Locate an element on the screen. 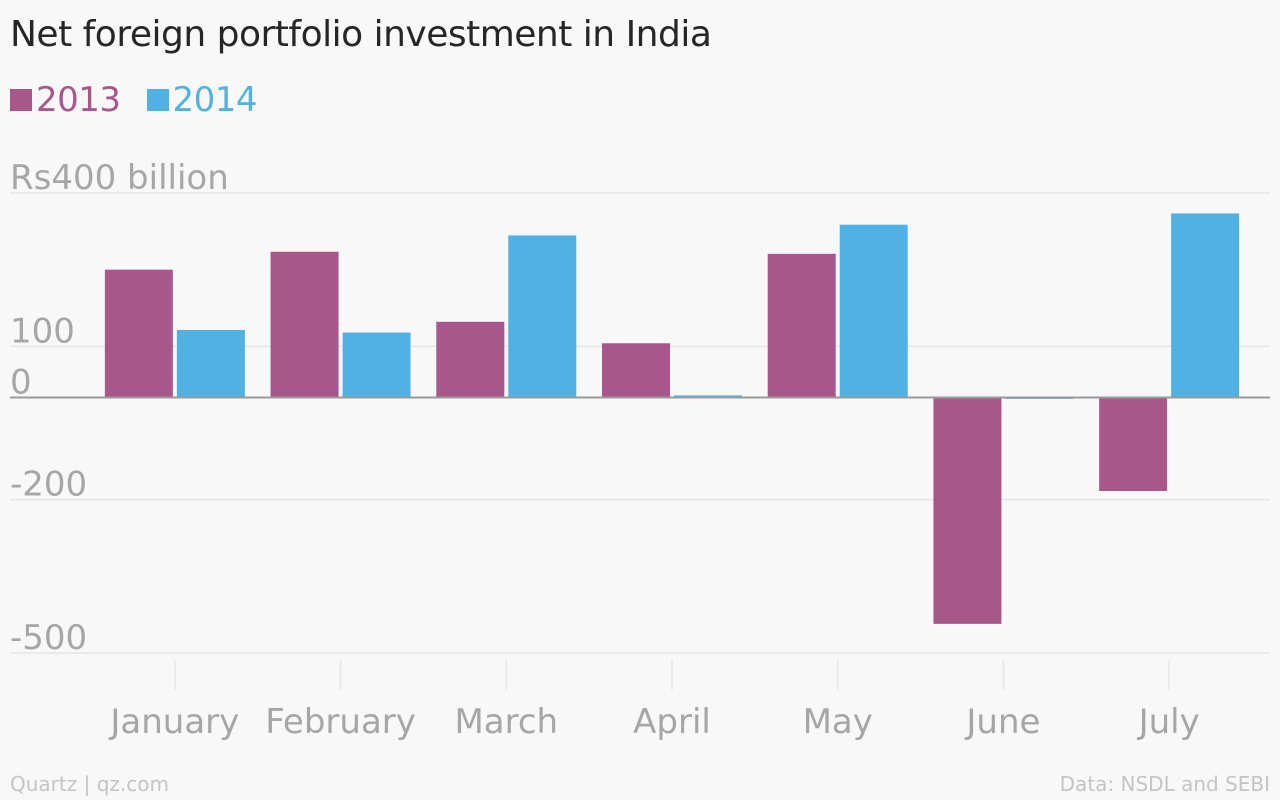 The image size is (1280, 800). bar-2014-march is located at coordinates (542, 316).